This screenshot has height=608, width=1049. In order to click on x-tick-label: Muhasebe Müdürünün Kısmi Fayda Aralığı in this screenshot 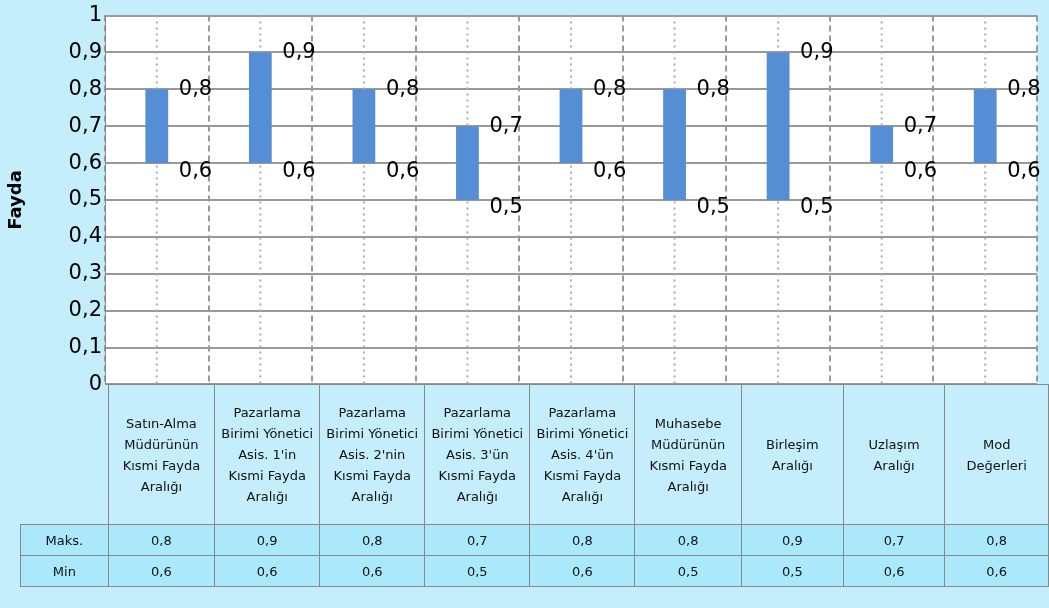, I will do `click(688, 454)`.